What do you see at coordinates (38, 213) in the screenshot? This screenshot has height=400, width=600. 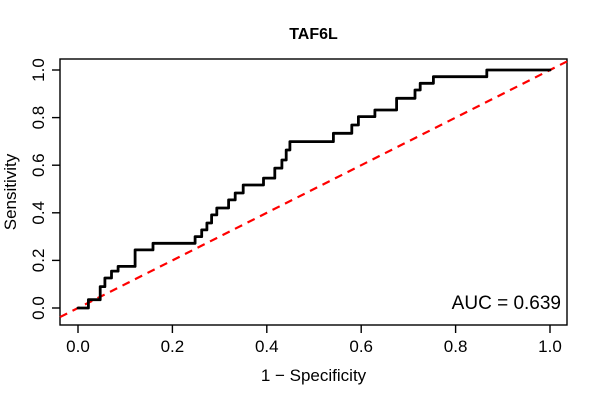 I see `y-tick-label: 0.4` at bounding box center [38, 213].